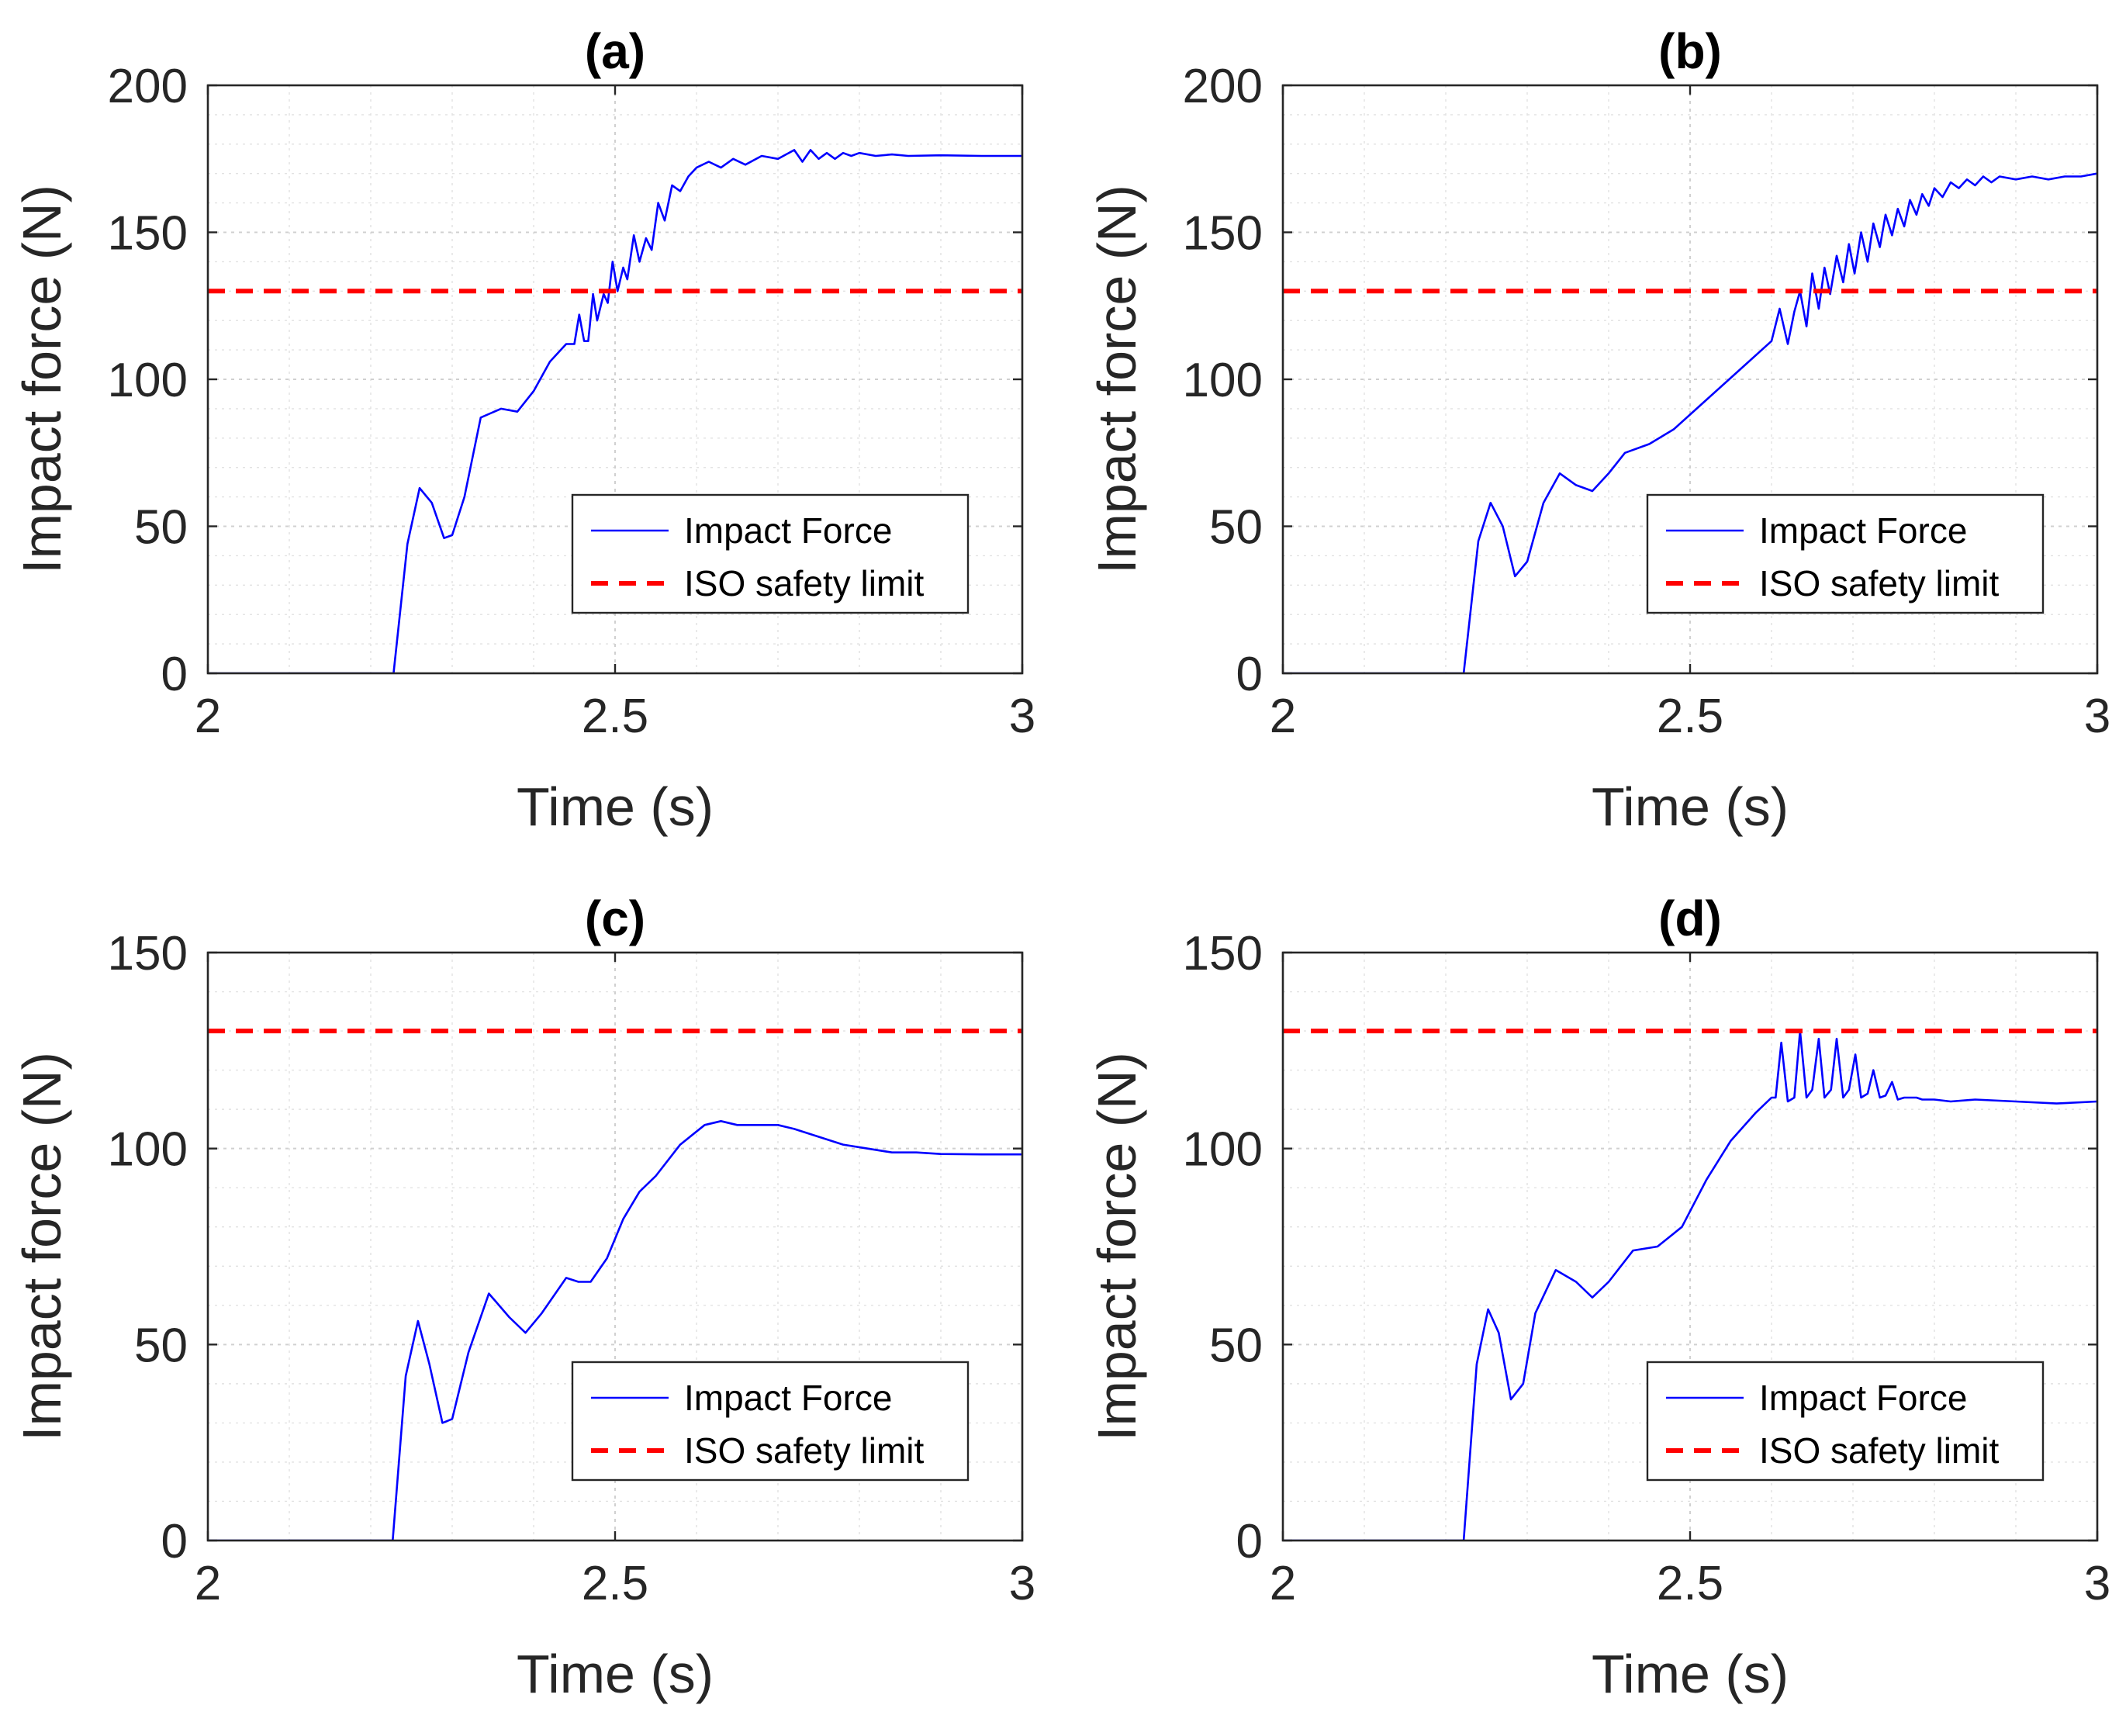 The image size is (2119, 1736). What do you see at coordinates (1690, 918) in the screenshot?
I see `chart-title: (d)` at bounding box center [1690, 918].